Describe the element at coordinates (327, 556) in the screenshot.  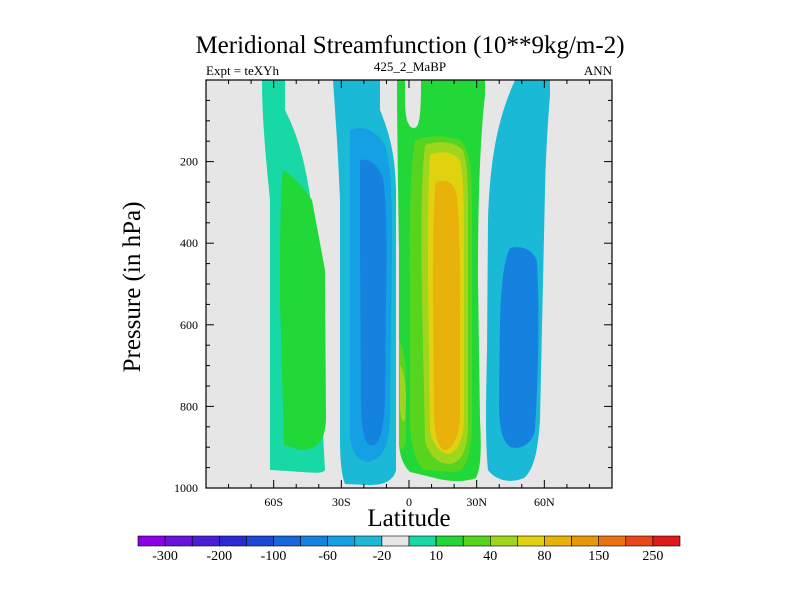
I see `colorbar-label: -60` at that location.